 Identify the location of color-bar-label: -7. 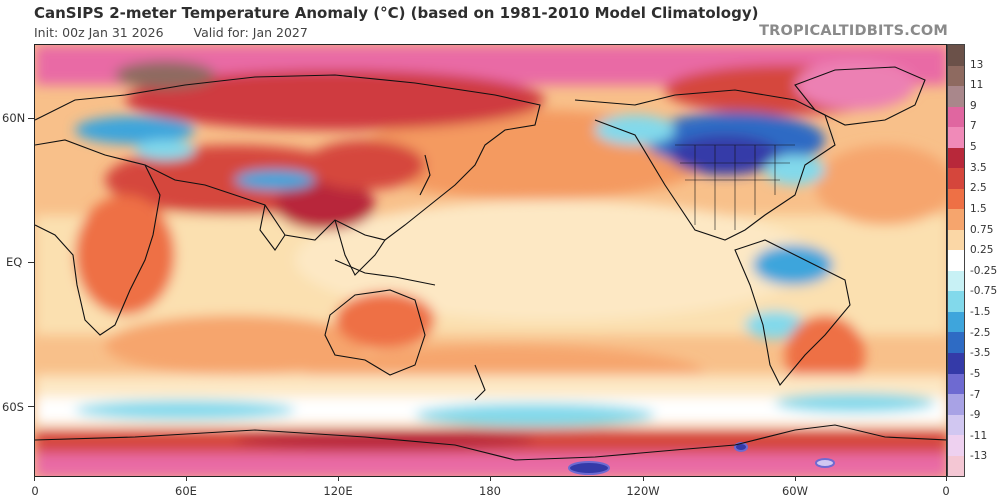
(975, 394).